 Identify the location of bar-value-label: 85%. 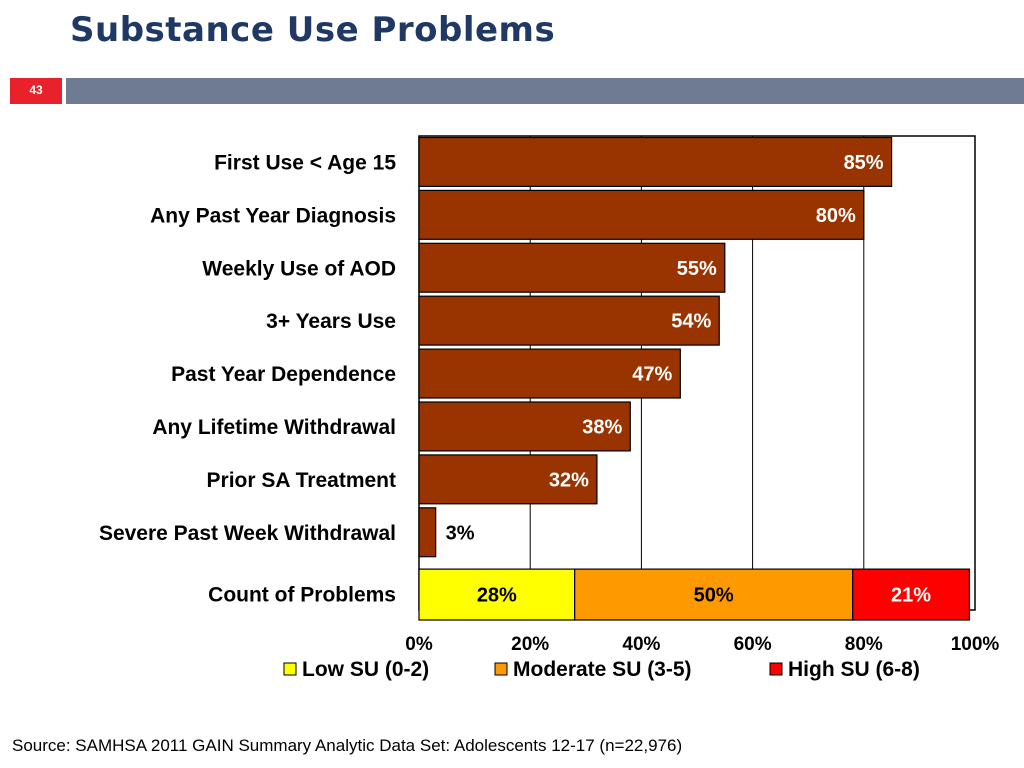
(864, 163).